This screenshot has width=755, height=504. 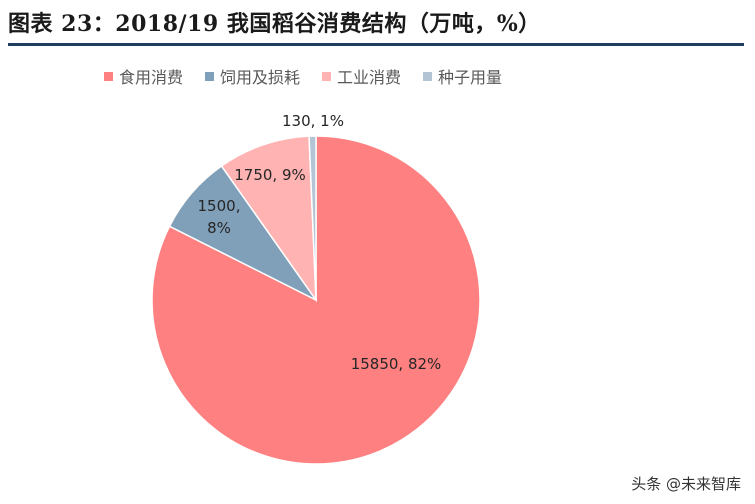 What do you see at coordinates (274, 24) in the screenshot?
I see `chart-title: 图表 23：2018/19 我国稻谷消费结构（万吨，%）` at bounding box center [274, 24].